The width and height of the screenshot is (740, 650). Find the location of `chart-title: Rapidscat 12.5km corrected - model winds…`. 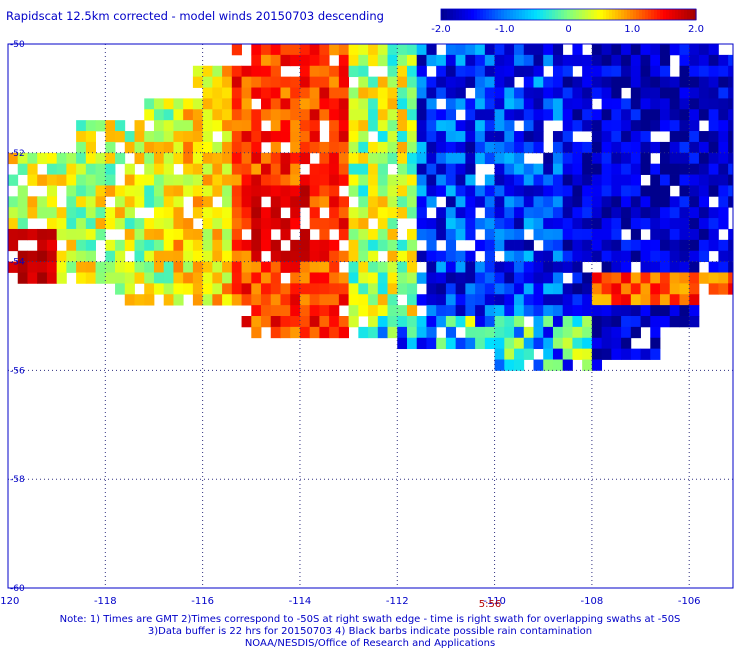

chart-title: Rapidscat 12.5km corrected - model winds… is located at coordinates (195, 16).